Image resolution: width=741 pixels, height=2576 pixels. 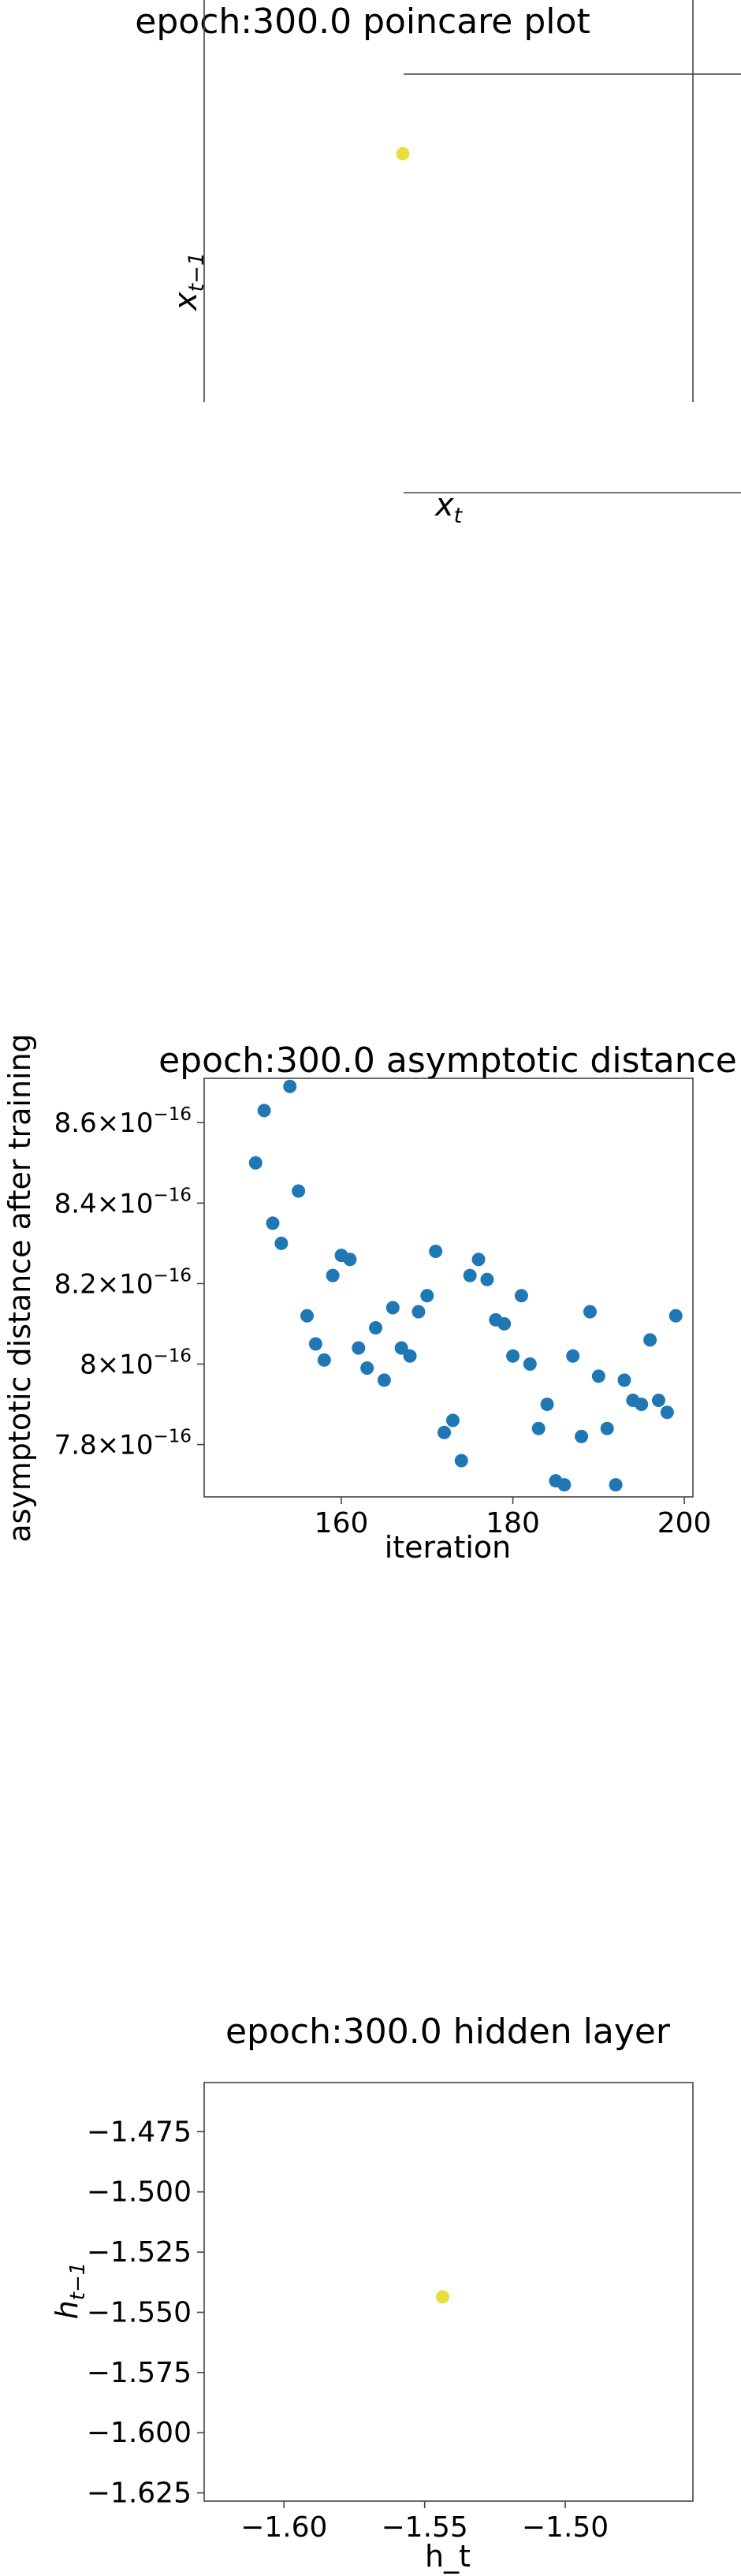 What do you see at coordinates (565, 2527) in the screenshot?
I see `x-tick-label: −1.50` at bounding box center [565, 2527].